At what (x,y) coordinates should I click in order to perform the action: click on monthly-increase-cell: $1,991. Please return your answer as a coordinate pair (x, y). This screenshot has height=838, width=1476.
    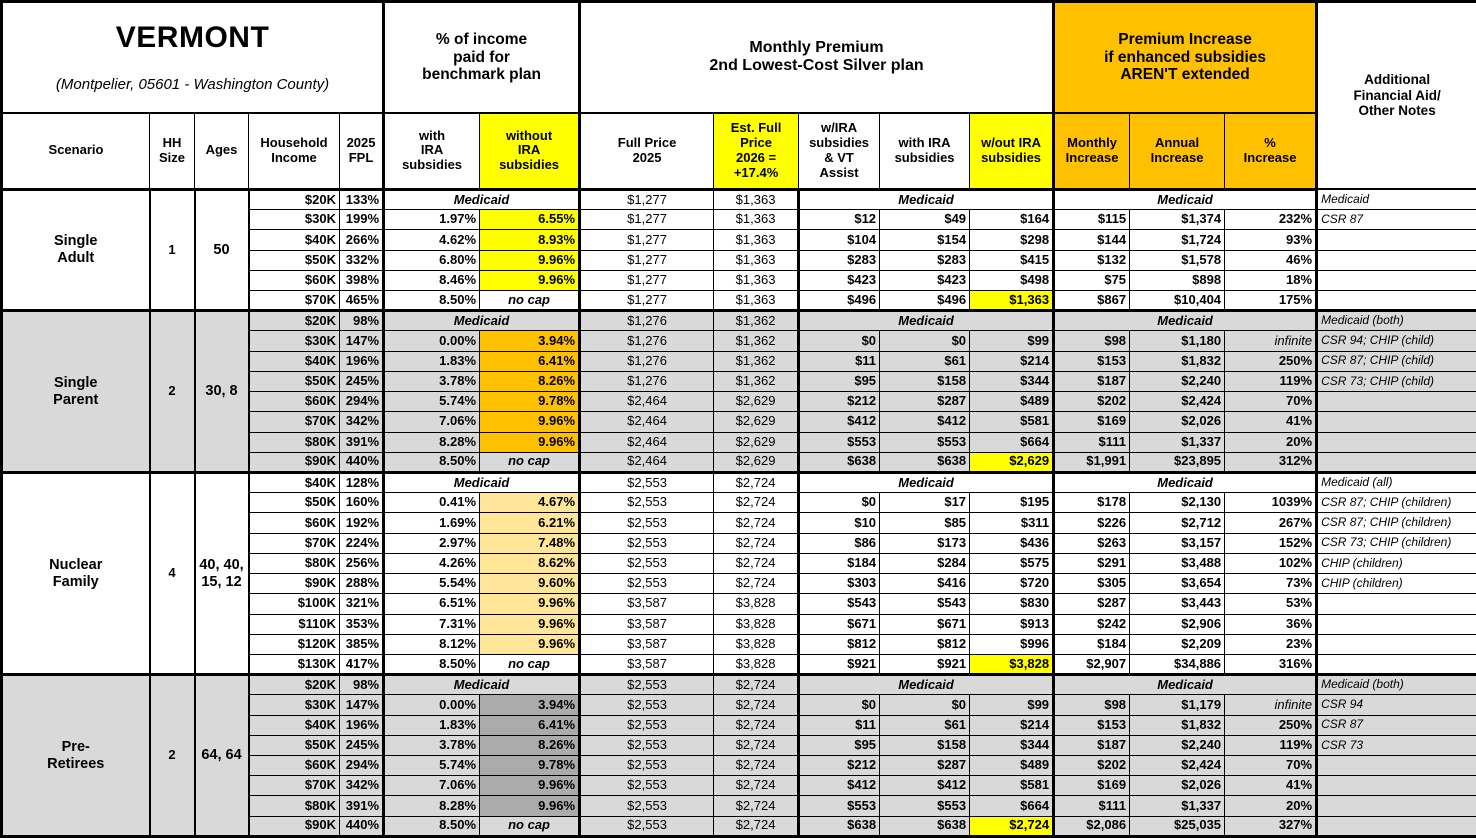
    Looking at the image, I should click on (1092, 462).